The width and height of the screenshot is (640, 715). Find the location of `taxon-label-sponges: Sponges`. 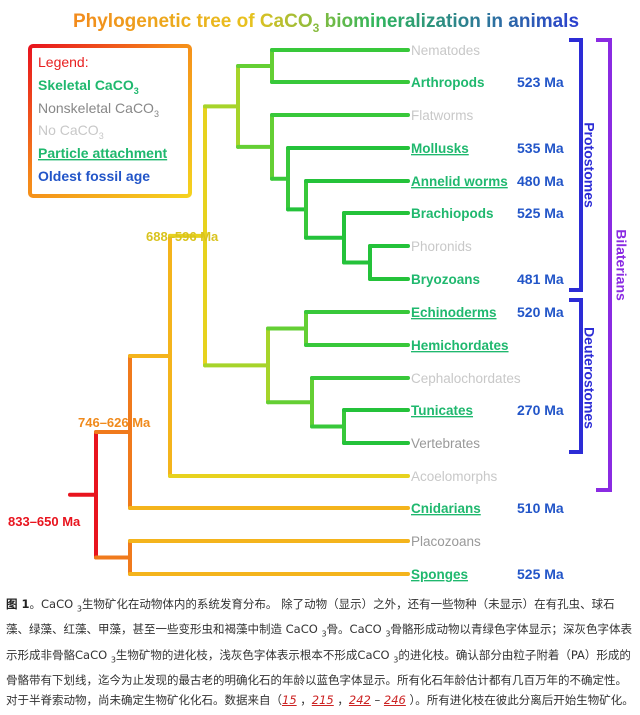

taxon-label-sponges: Sponges is located at coordinates (439, 574).